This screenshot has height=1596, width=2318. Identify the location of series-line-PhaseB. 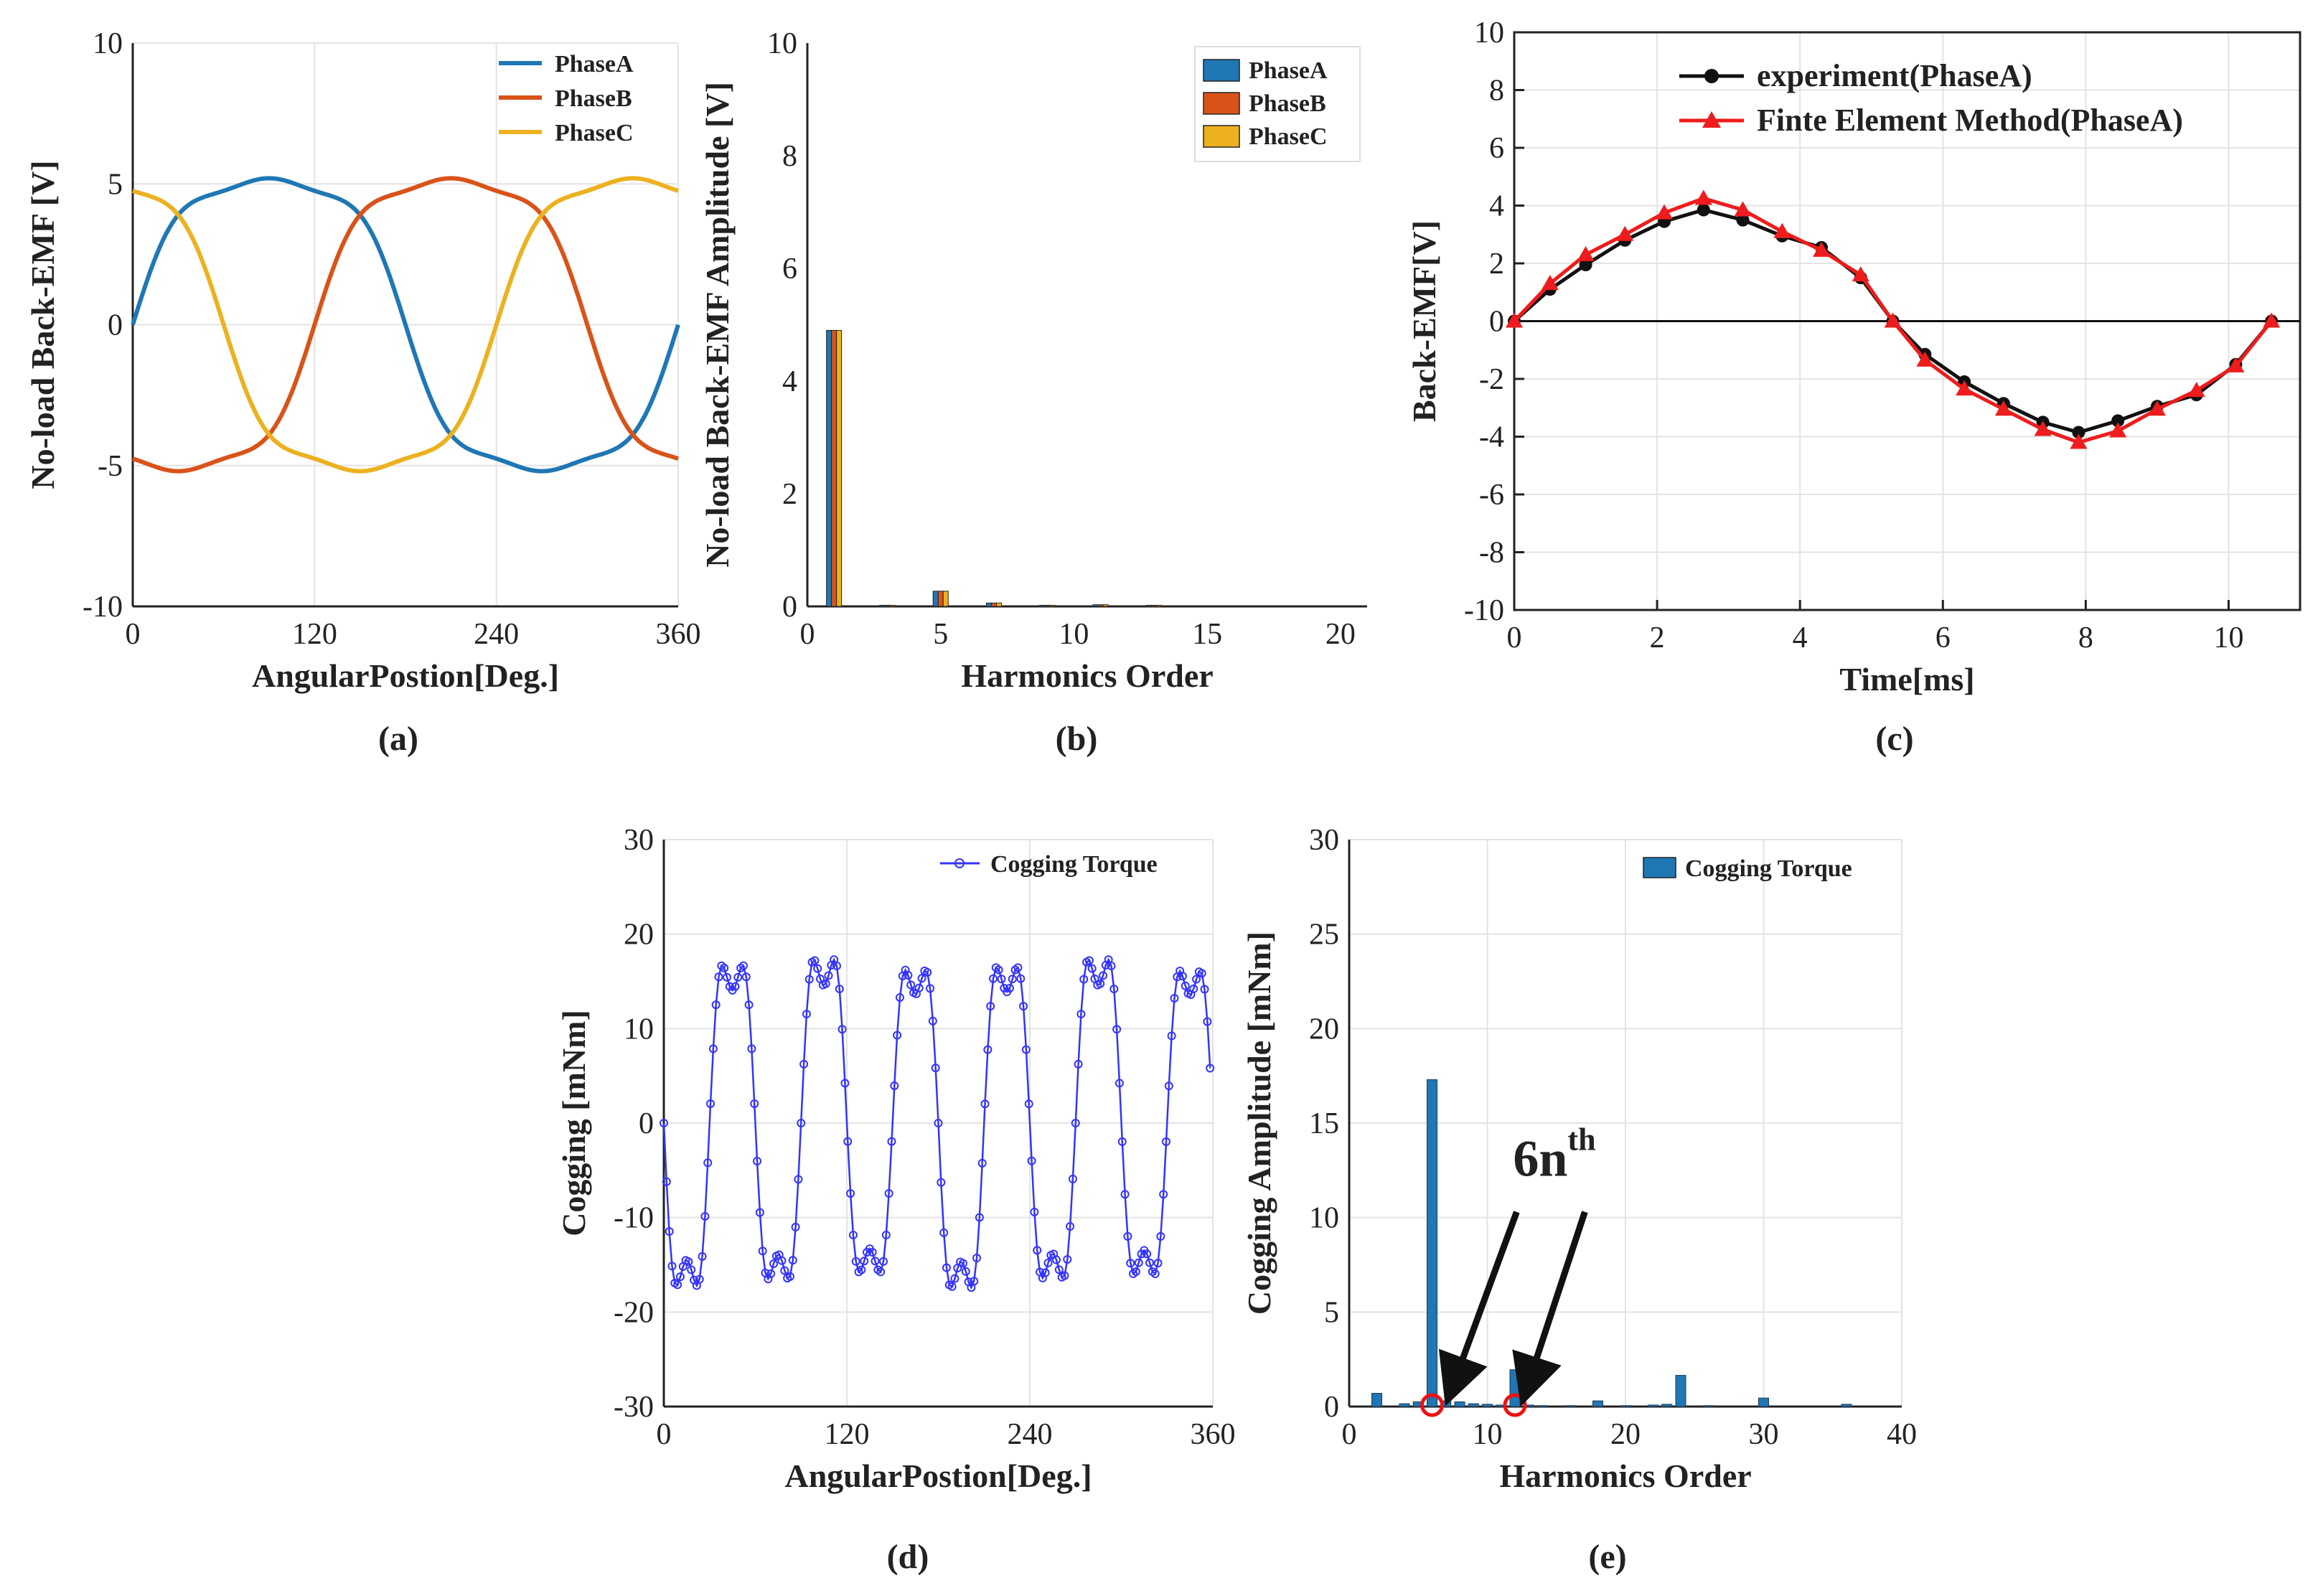
(405, 325).